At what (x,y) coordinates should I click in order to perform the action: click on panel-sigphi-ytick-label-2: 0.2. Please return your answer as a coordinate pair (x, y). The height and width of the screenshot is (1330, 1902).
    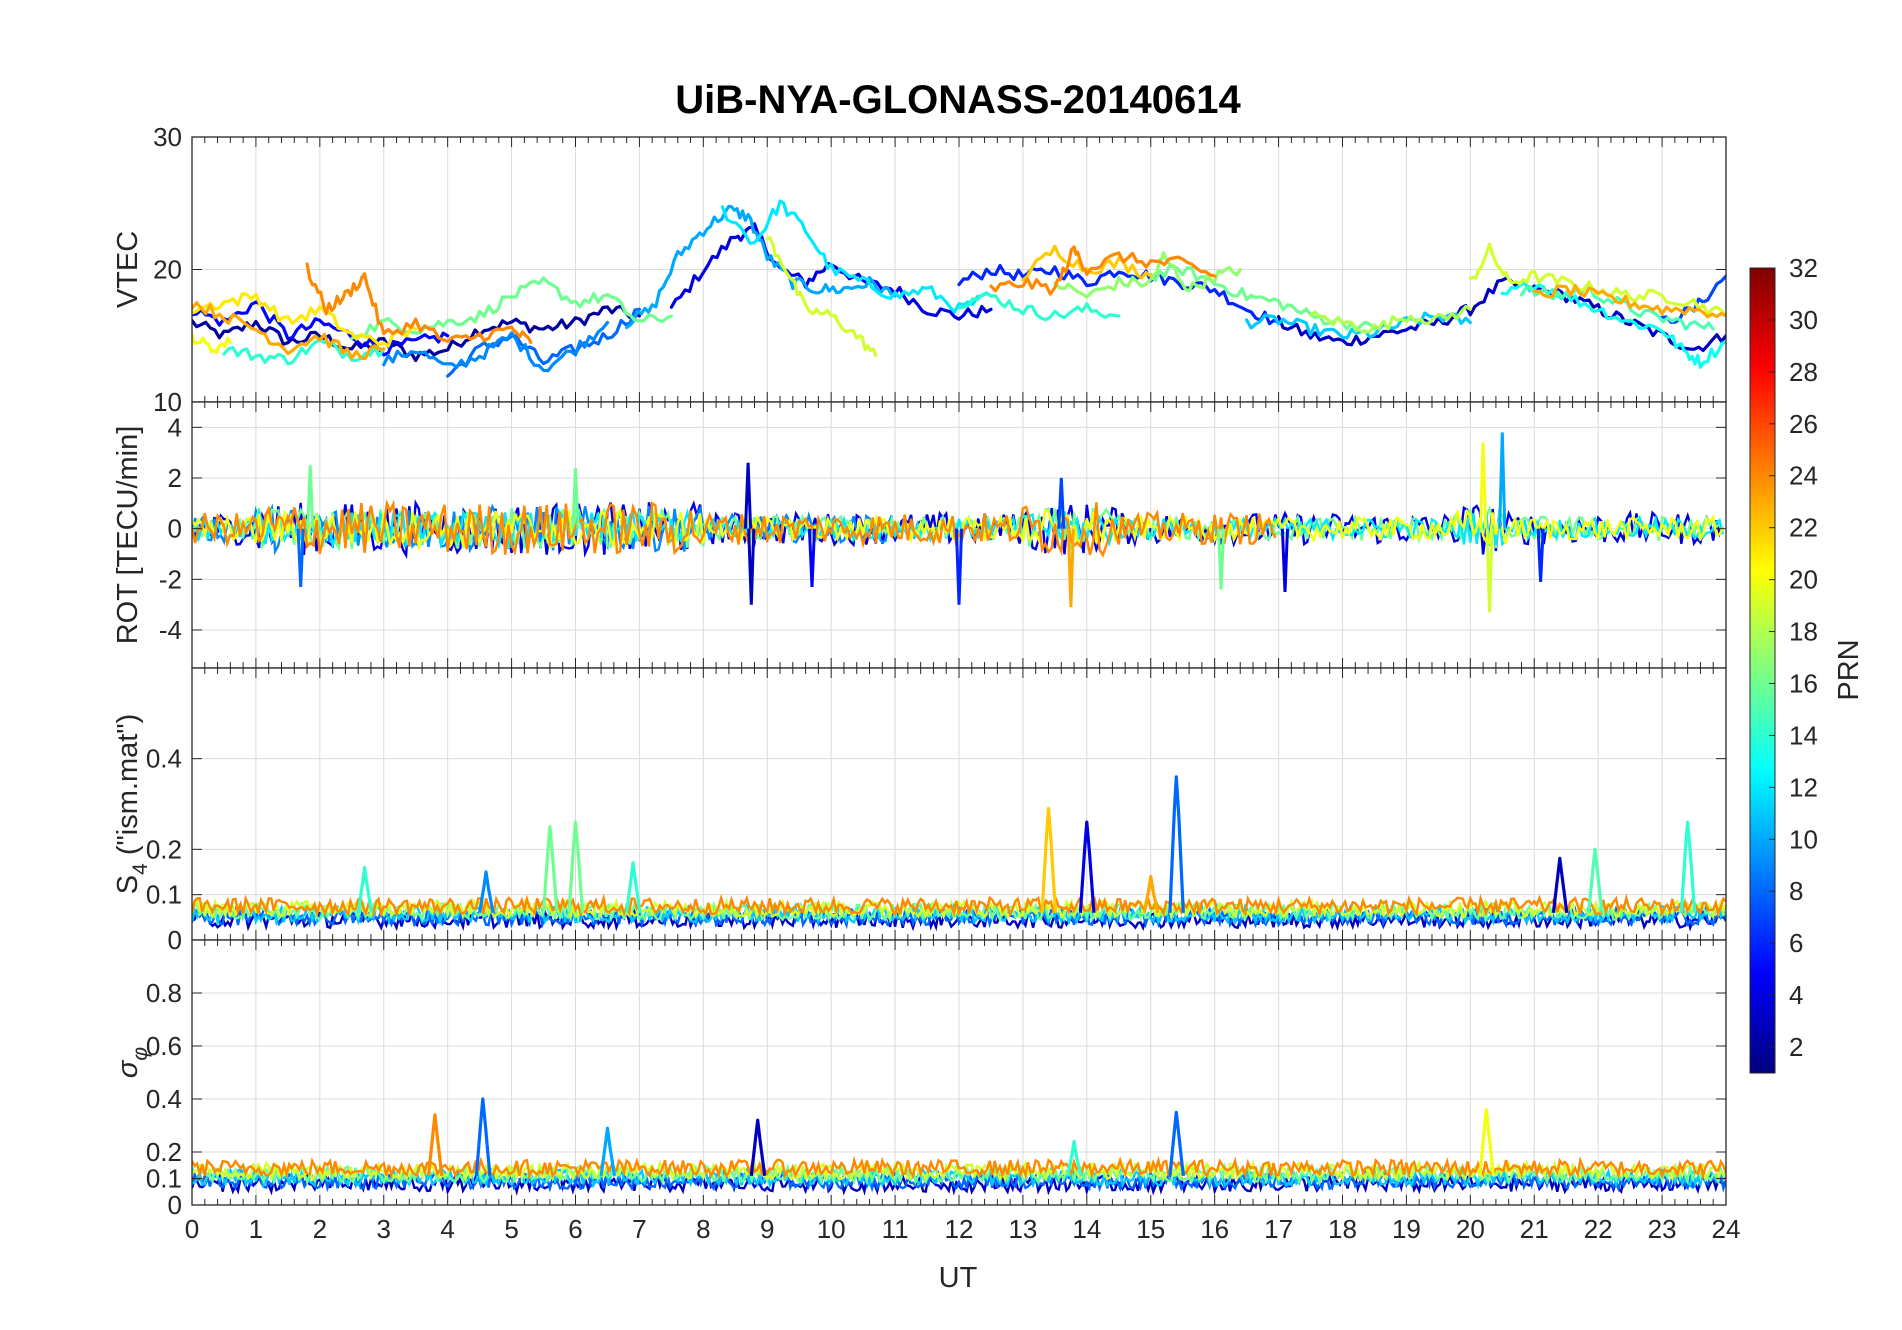
    Looking at the image, I should click on (164, 1152).